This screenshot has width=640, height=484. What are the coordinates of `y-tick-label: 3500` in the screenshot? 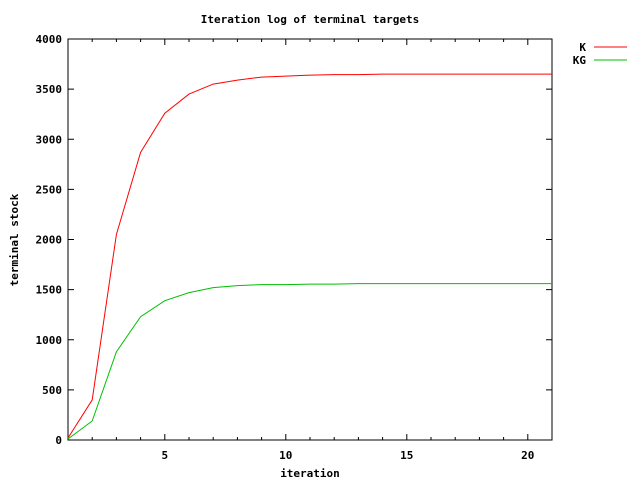 It's located at (49, 89).